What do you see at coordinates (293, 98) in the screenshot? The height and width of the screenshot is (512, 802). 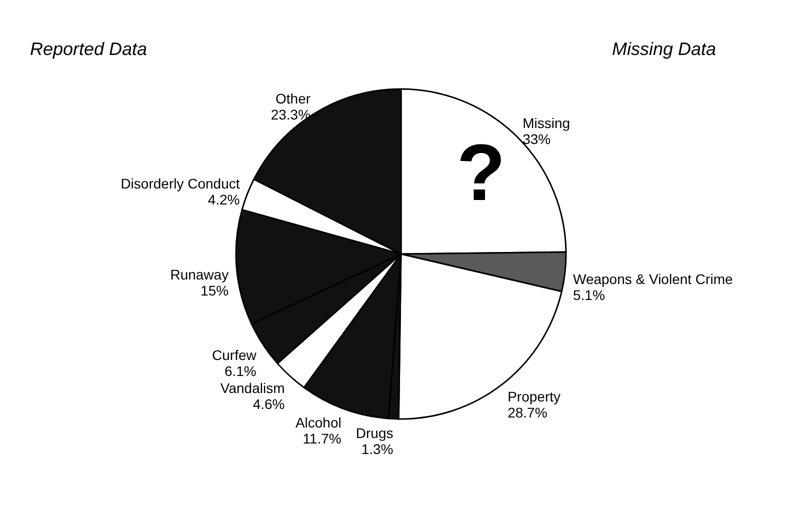 I see `slice-label: Other` at bounding box center [293, 98].